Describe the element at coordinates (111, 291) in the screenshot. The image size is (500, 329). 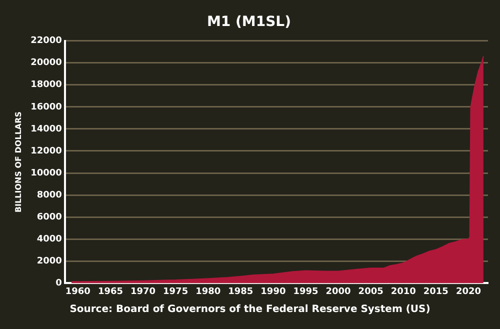
I see `x-tick-label: 1965` at that location.